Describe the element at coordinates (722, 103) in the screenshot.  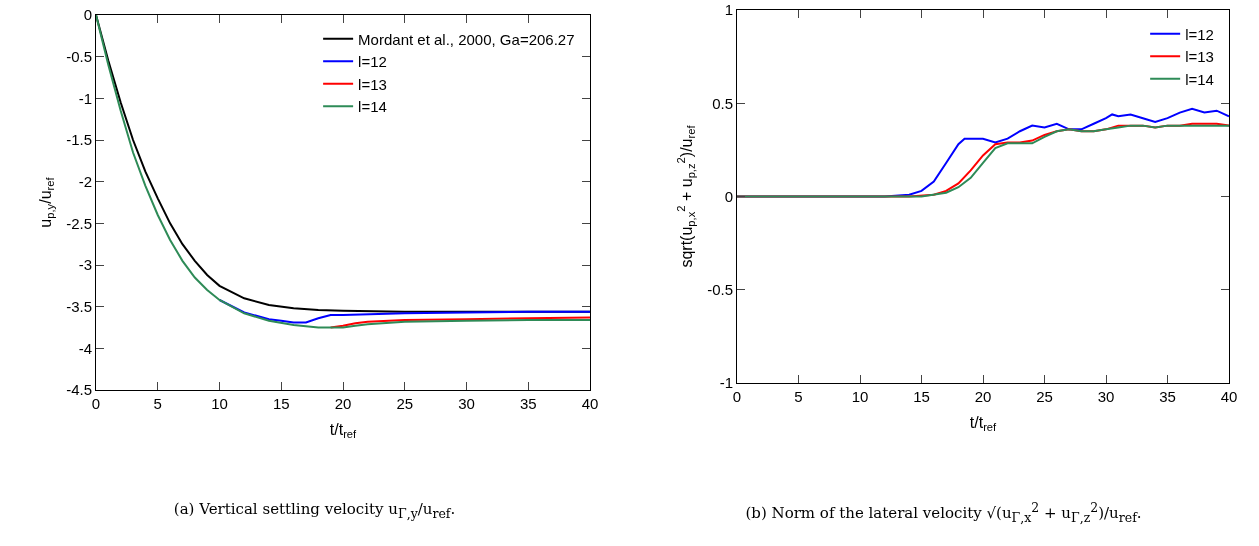
I see `y-tick-label: 0.5` at that location.